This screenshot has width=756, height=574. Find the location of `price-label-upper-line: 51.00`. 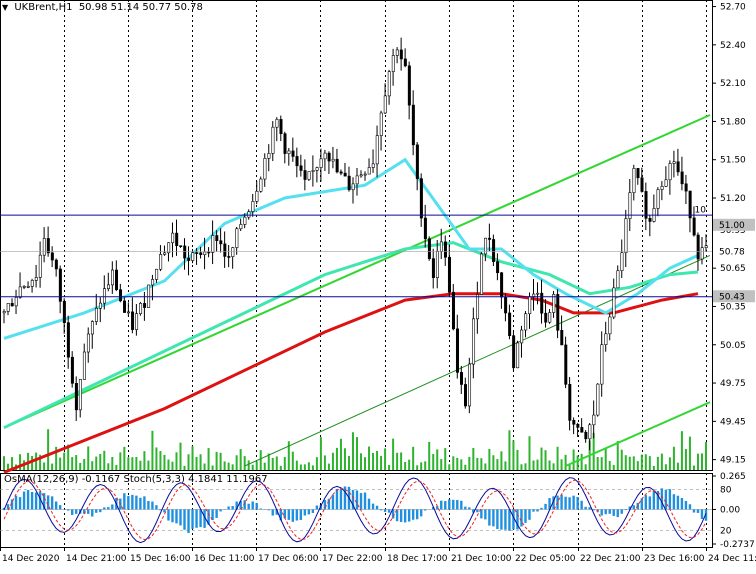

price-label-upper-line: 51.00 is located at coordinates (732, 226).